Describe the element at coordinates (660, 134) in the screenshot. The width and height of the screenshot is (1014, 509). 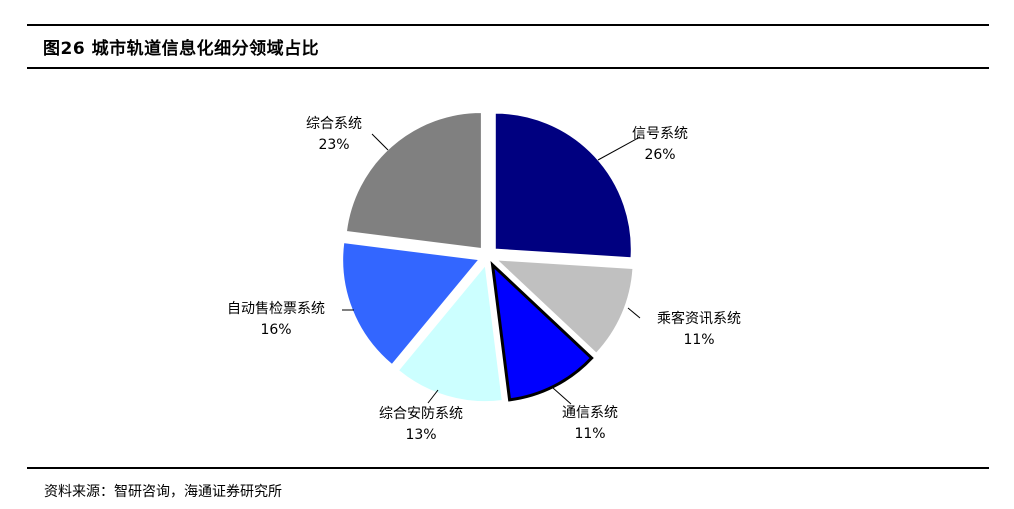
I see `slice-name-label: 信号系统` at that location.